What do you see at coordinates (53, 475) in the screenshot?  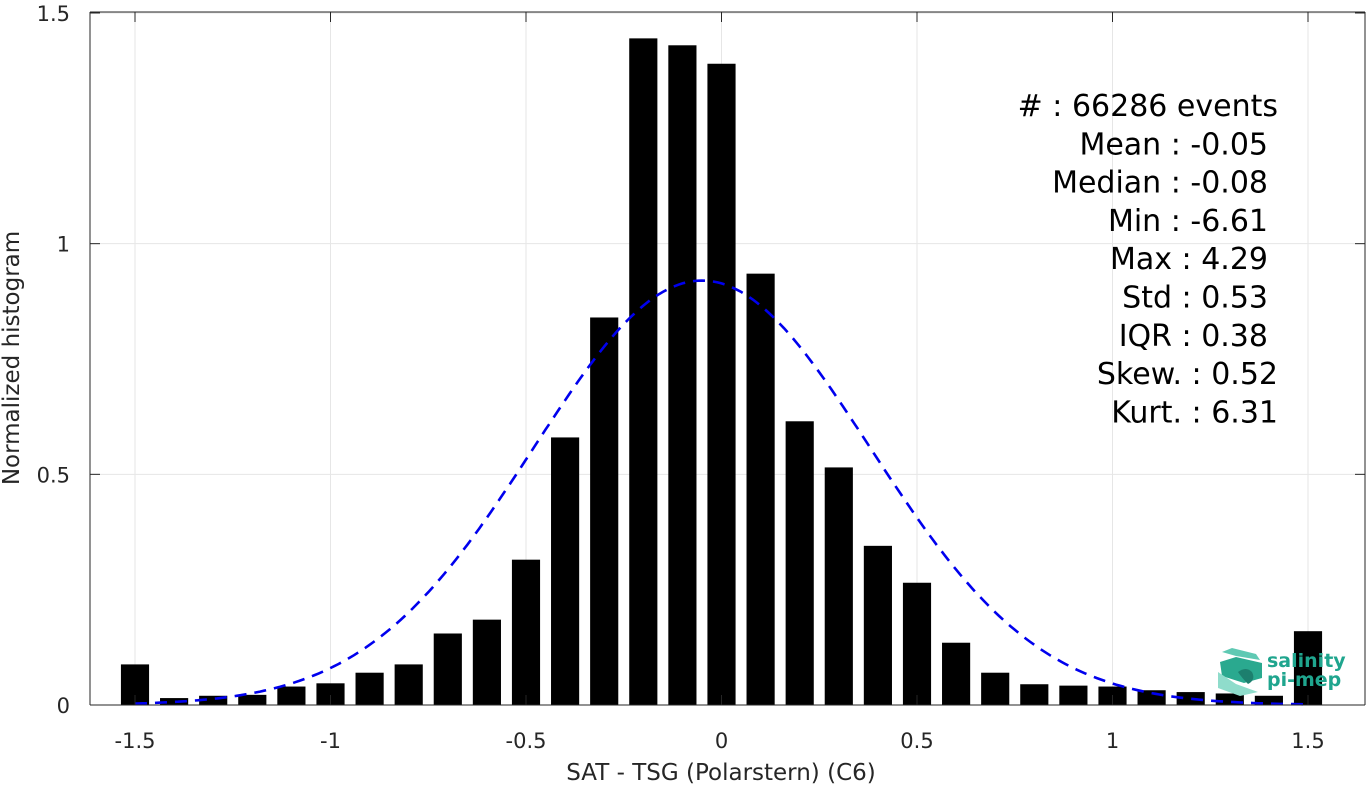 I see `y-tick-label-1: 0.5` at bounding box center [53, 475].